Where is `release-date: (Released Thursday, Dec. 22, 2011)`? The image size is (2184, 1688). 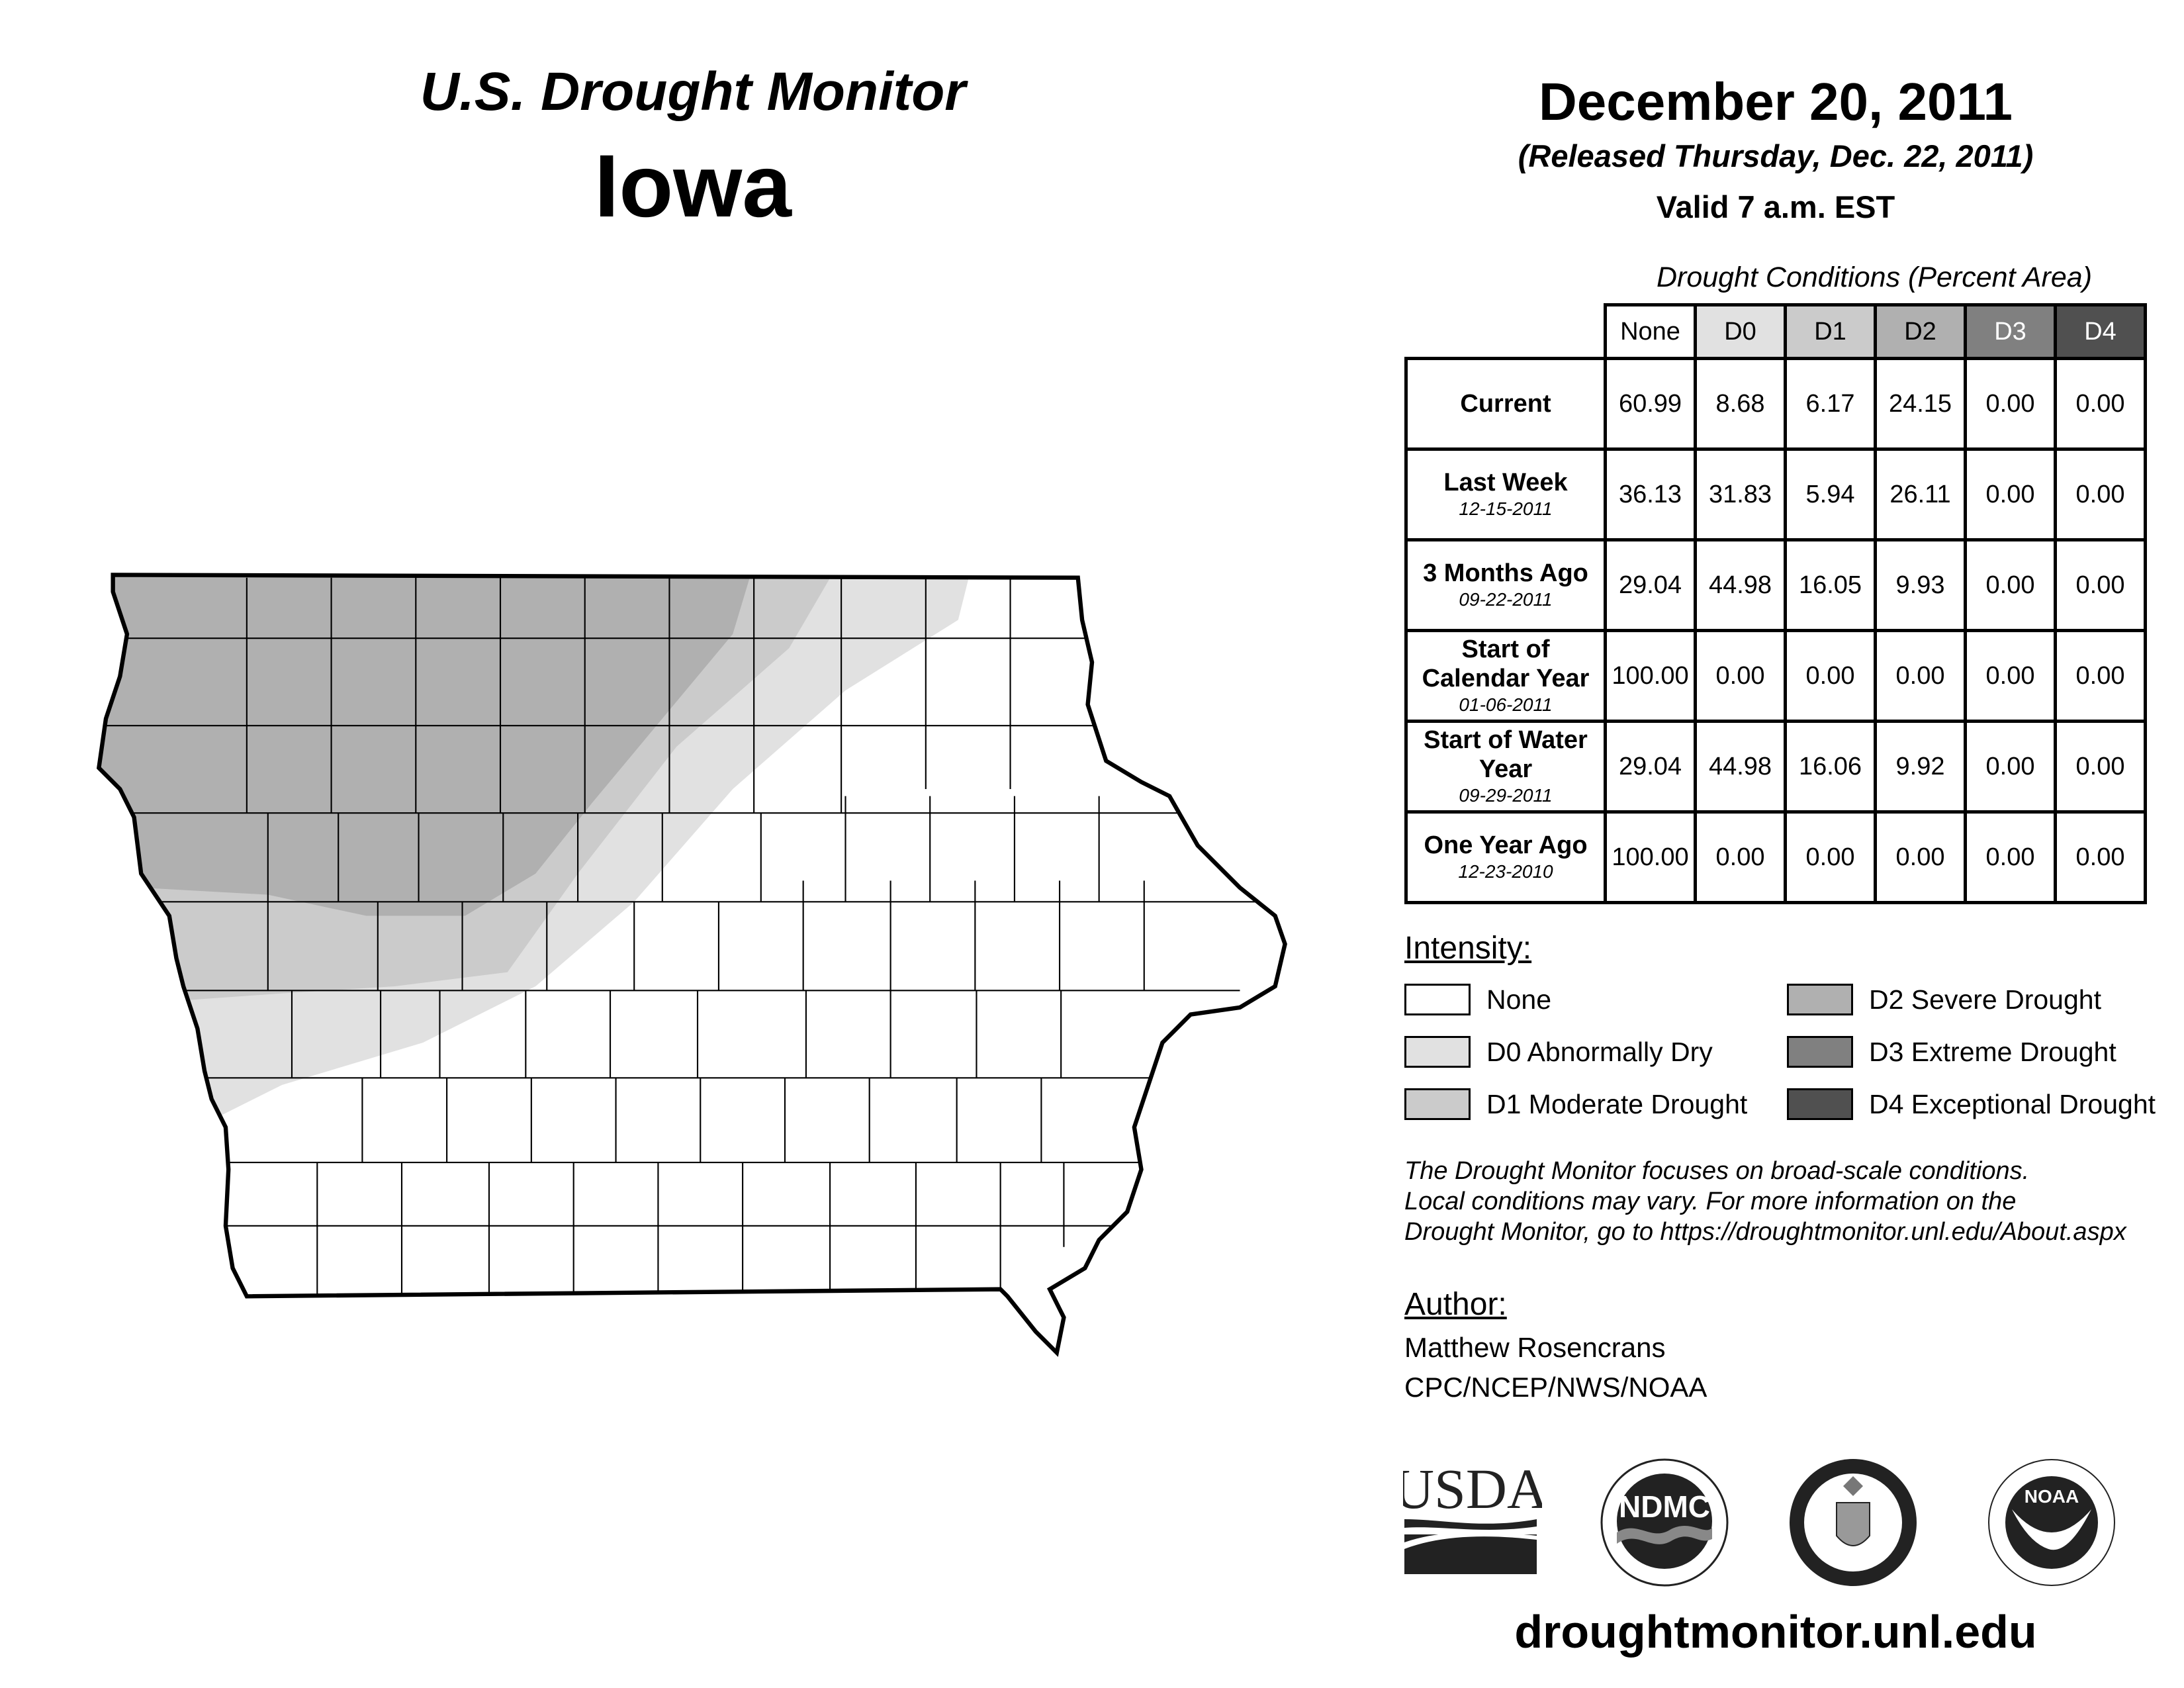 release-date: (Released Thursday, Dec. 22, 2011) is located at coordinates (1776, 155).